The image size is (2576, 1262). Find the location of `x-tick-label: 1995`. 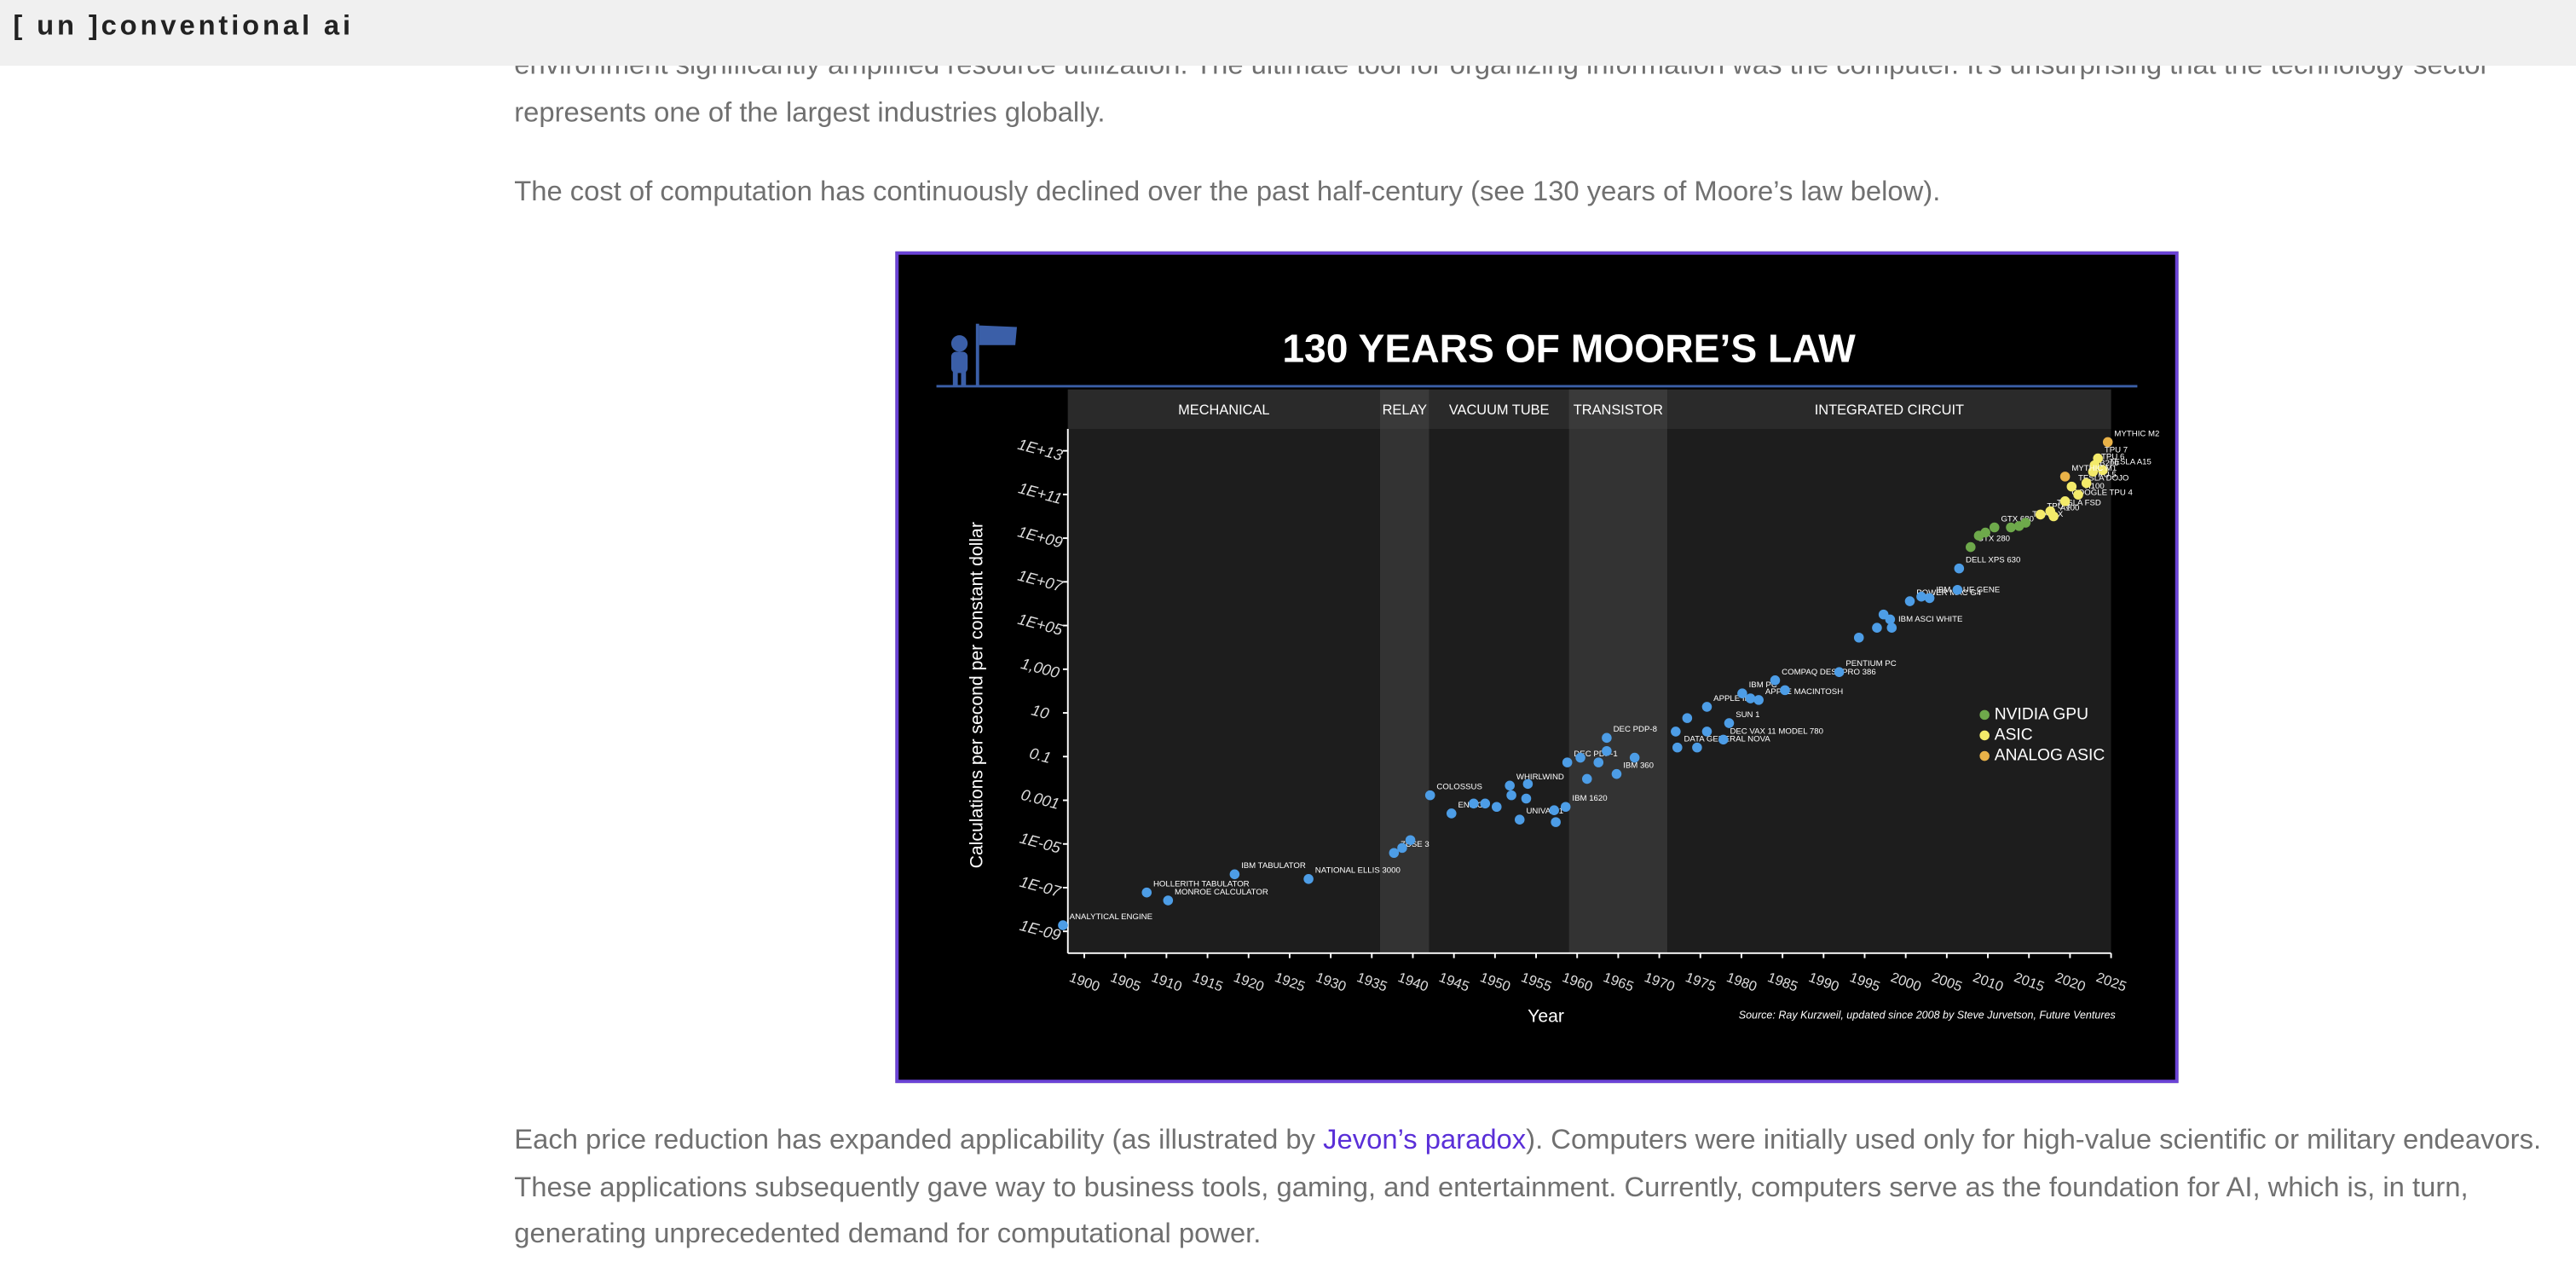

x-tick-label: 1995 is located at coordinates (1865, 982).